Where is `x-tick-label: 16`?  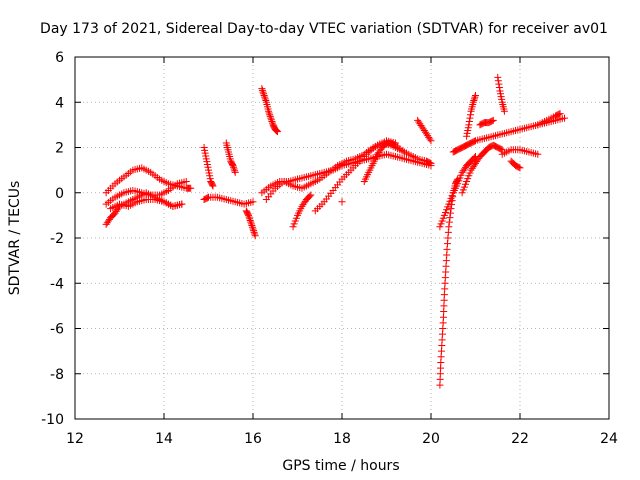
x-tick-label: 16 is located at coordinates (253, 439).